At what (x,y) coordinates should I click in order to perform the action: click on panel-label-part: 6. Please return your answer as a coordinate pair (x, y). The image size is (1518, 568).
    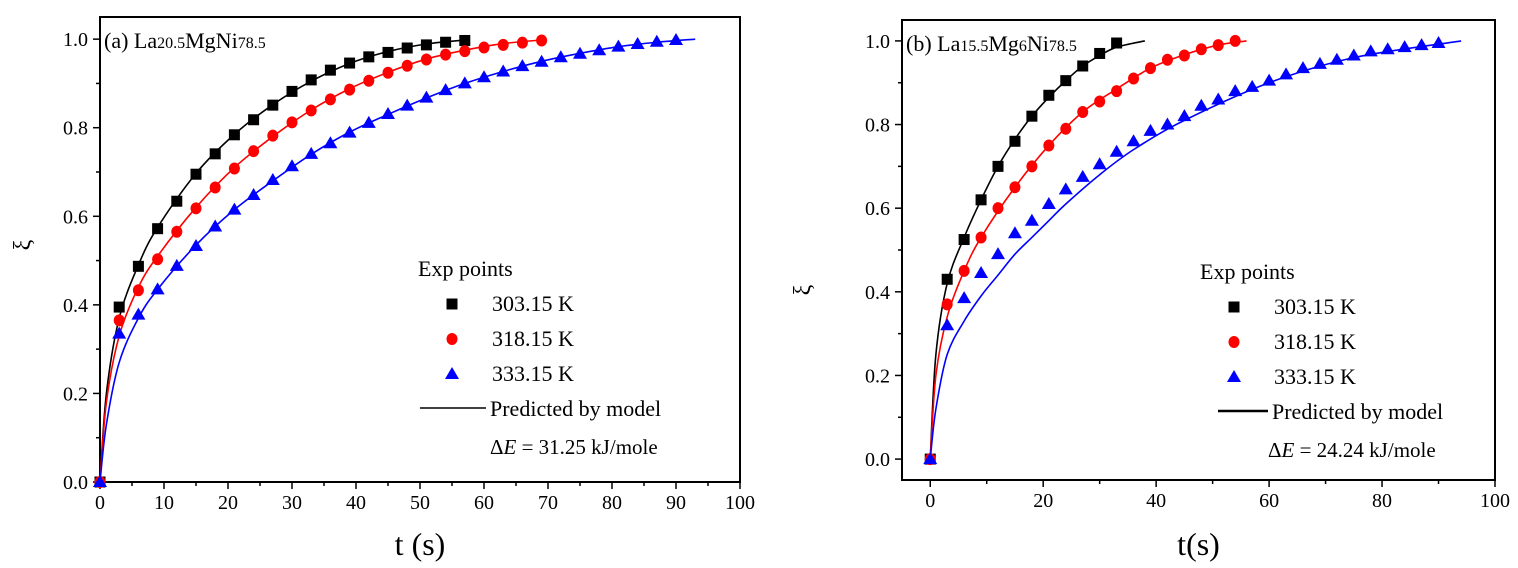
    Looking at the image, I should click on (1023, 46).